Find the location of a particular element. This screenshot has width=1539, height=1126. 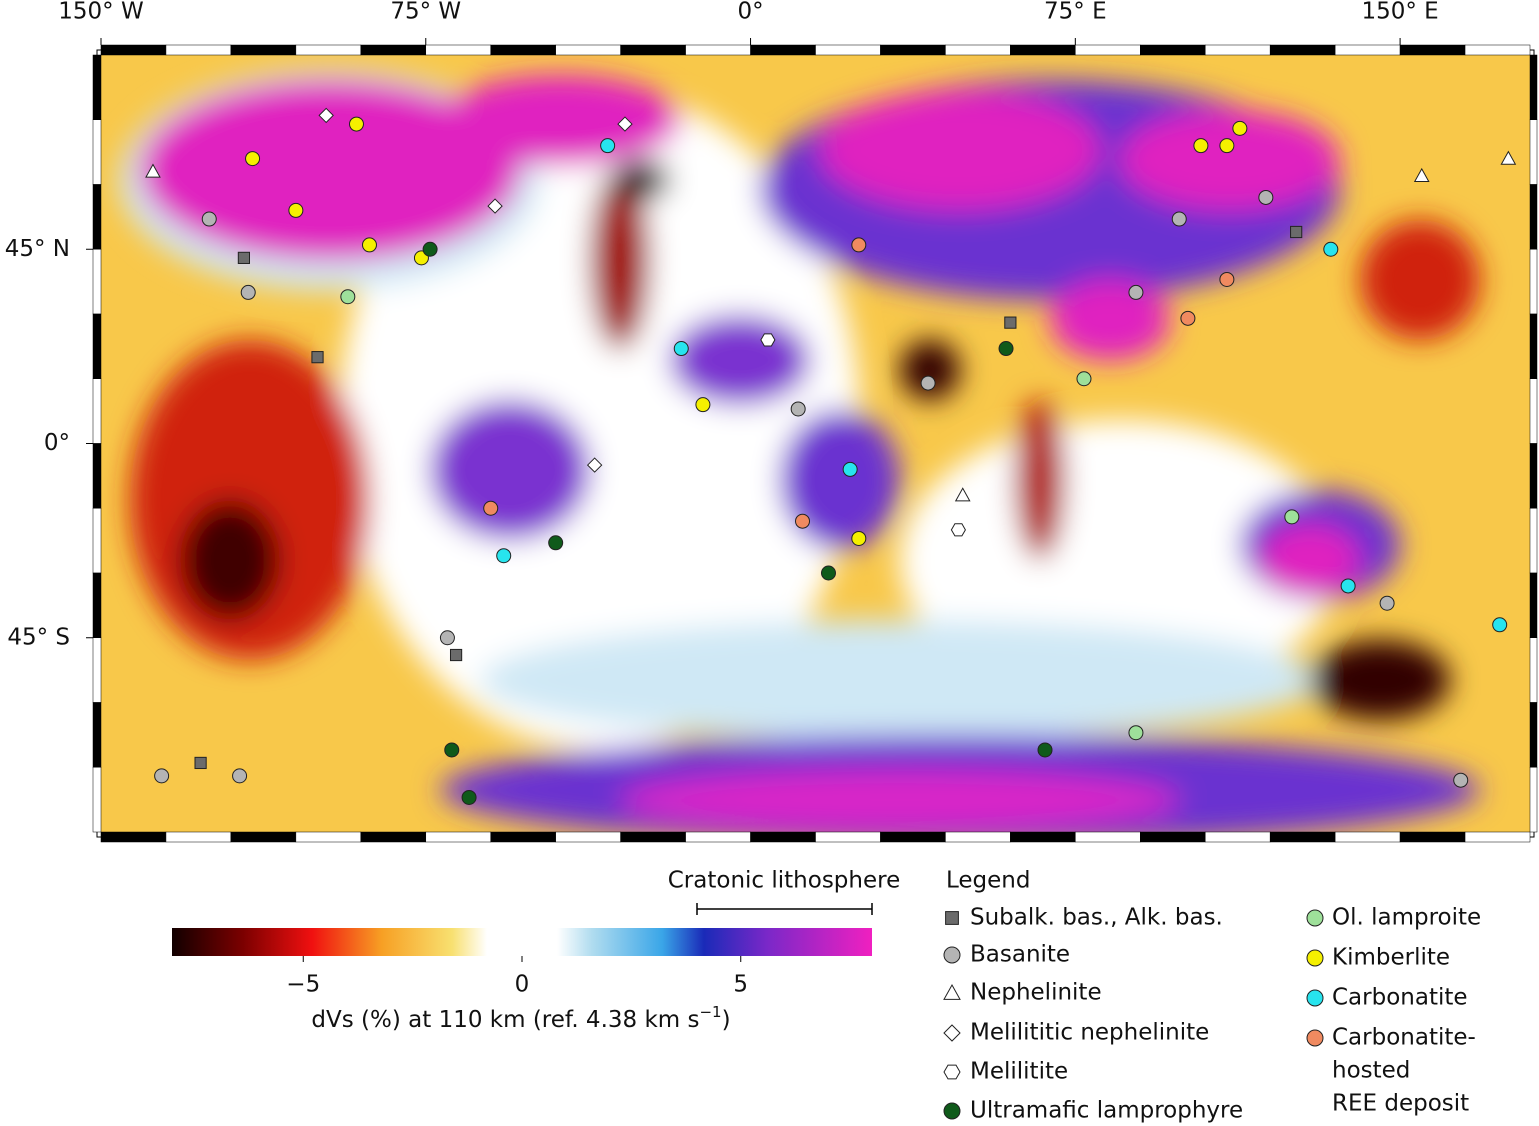

colorbar-label: dVs (%) at 110 km (ref. 4.38 km s−1) is located at coordinates (520, 1018).